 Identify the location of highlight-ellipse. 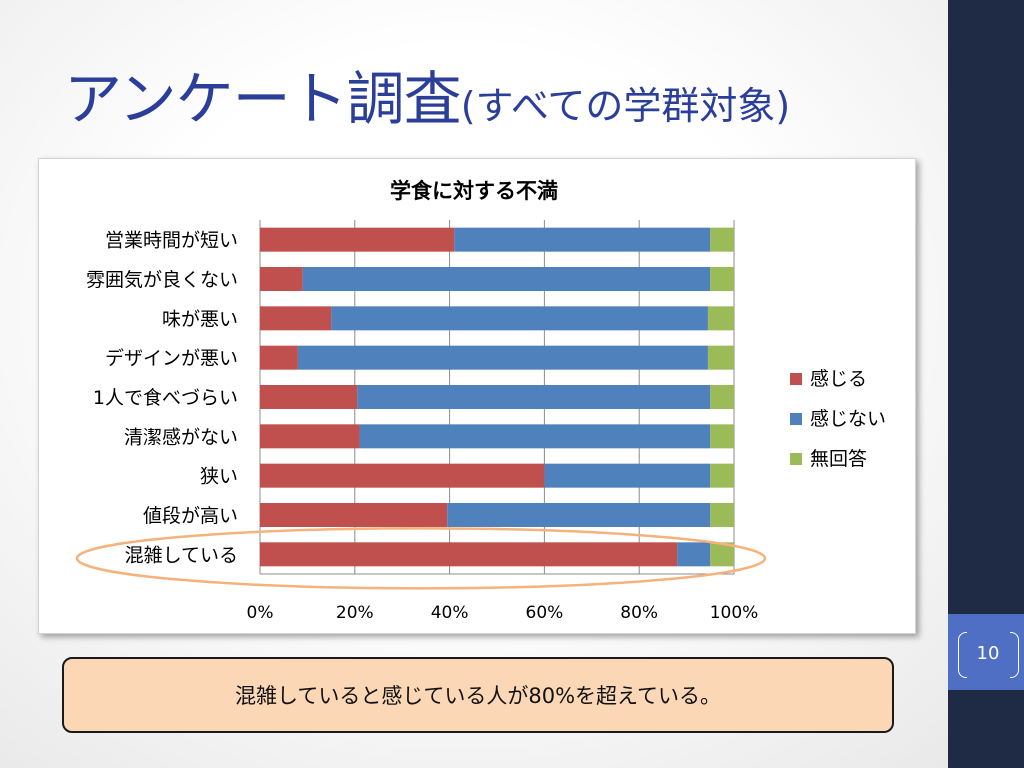
(421, 558).